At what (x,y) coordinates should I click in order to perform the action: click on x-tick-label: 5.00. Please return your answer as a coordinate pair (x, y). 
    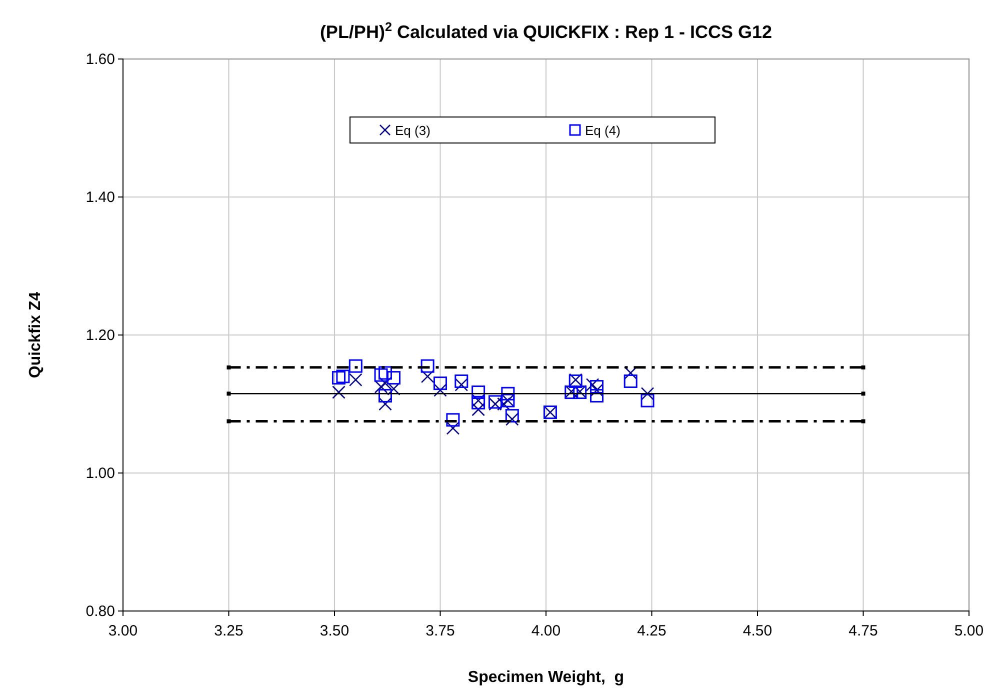
    Looking at the image, I should click on (969, 631).